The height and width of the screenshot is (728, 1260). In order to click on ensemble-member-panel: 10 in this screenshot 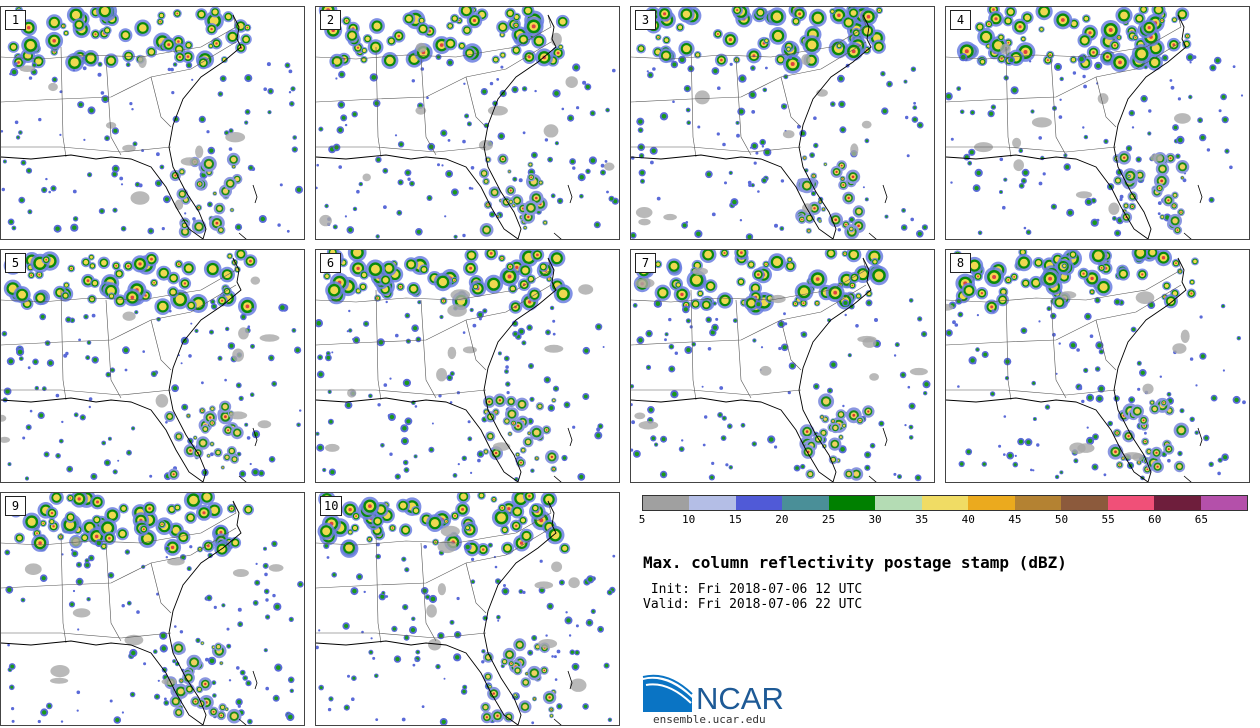, I will do `click(467, 609)`.